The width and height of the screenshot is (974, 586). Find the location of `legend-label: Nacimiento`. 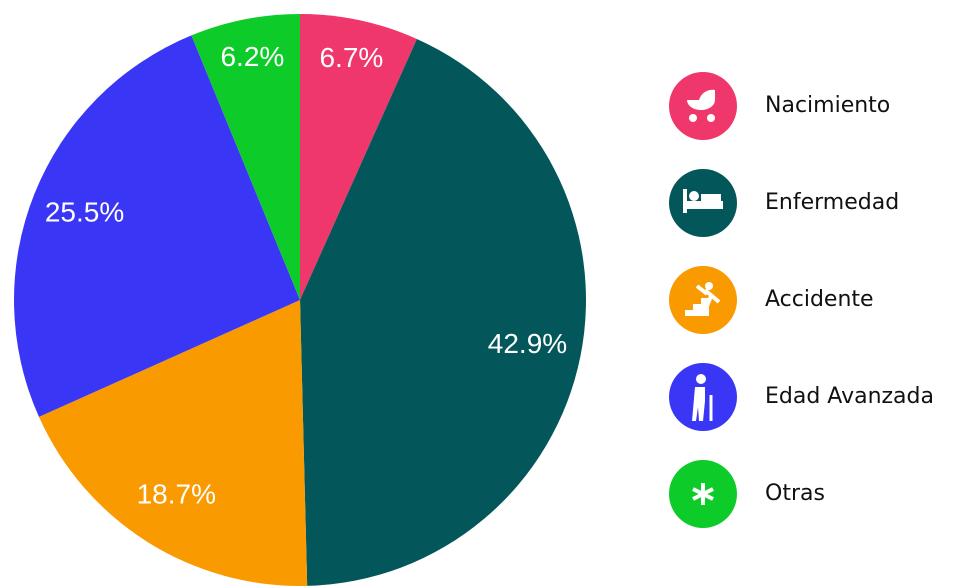

legend-label: Nacimiento is located at coordinates (827, 105).